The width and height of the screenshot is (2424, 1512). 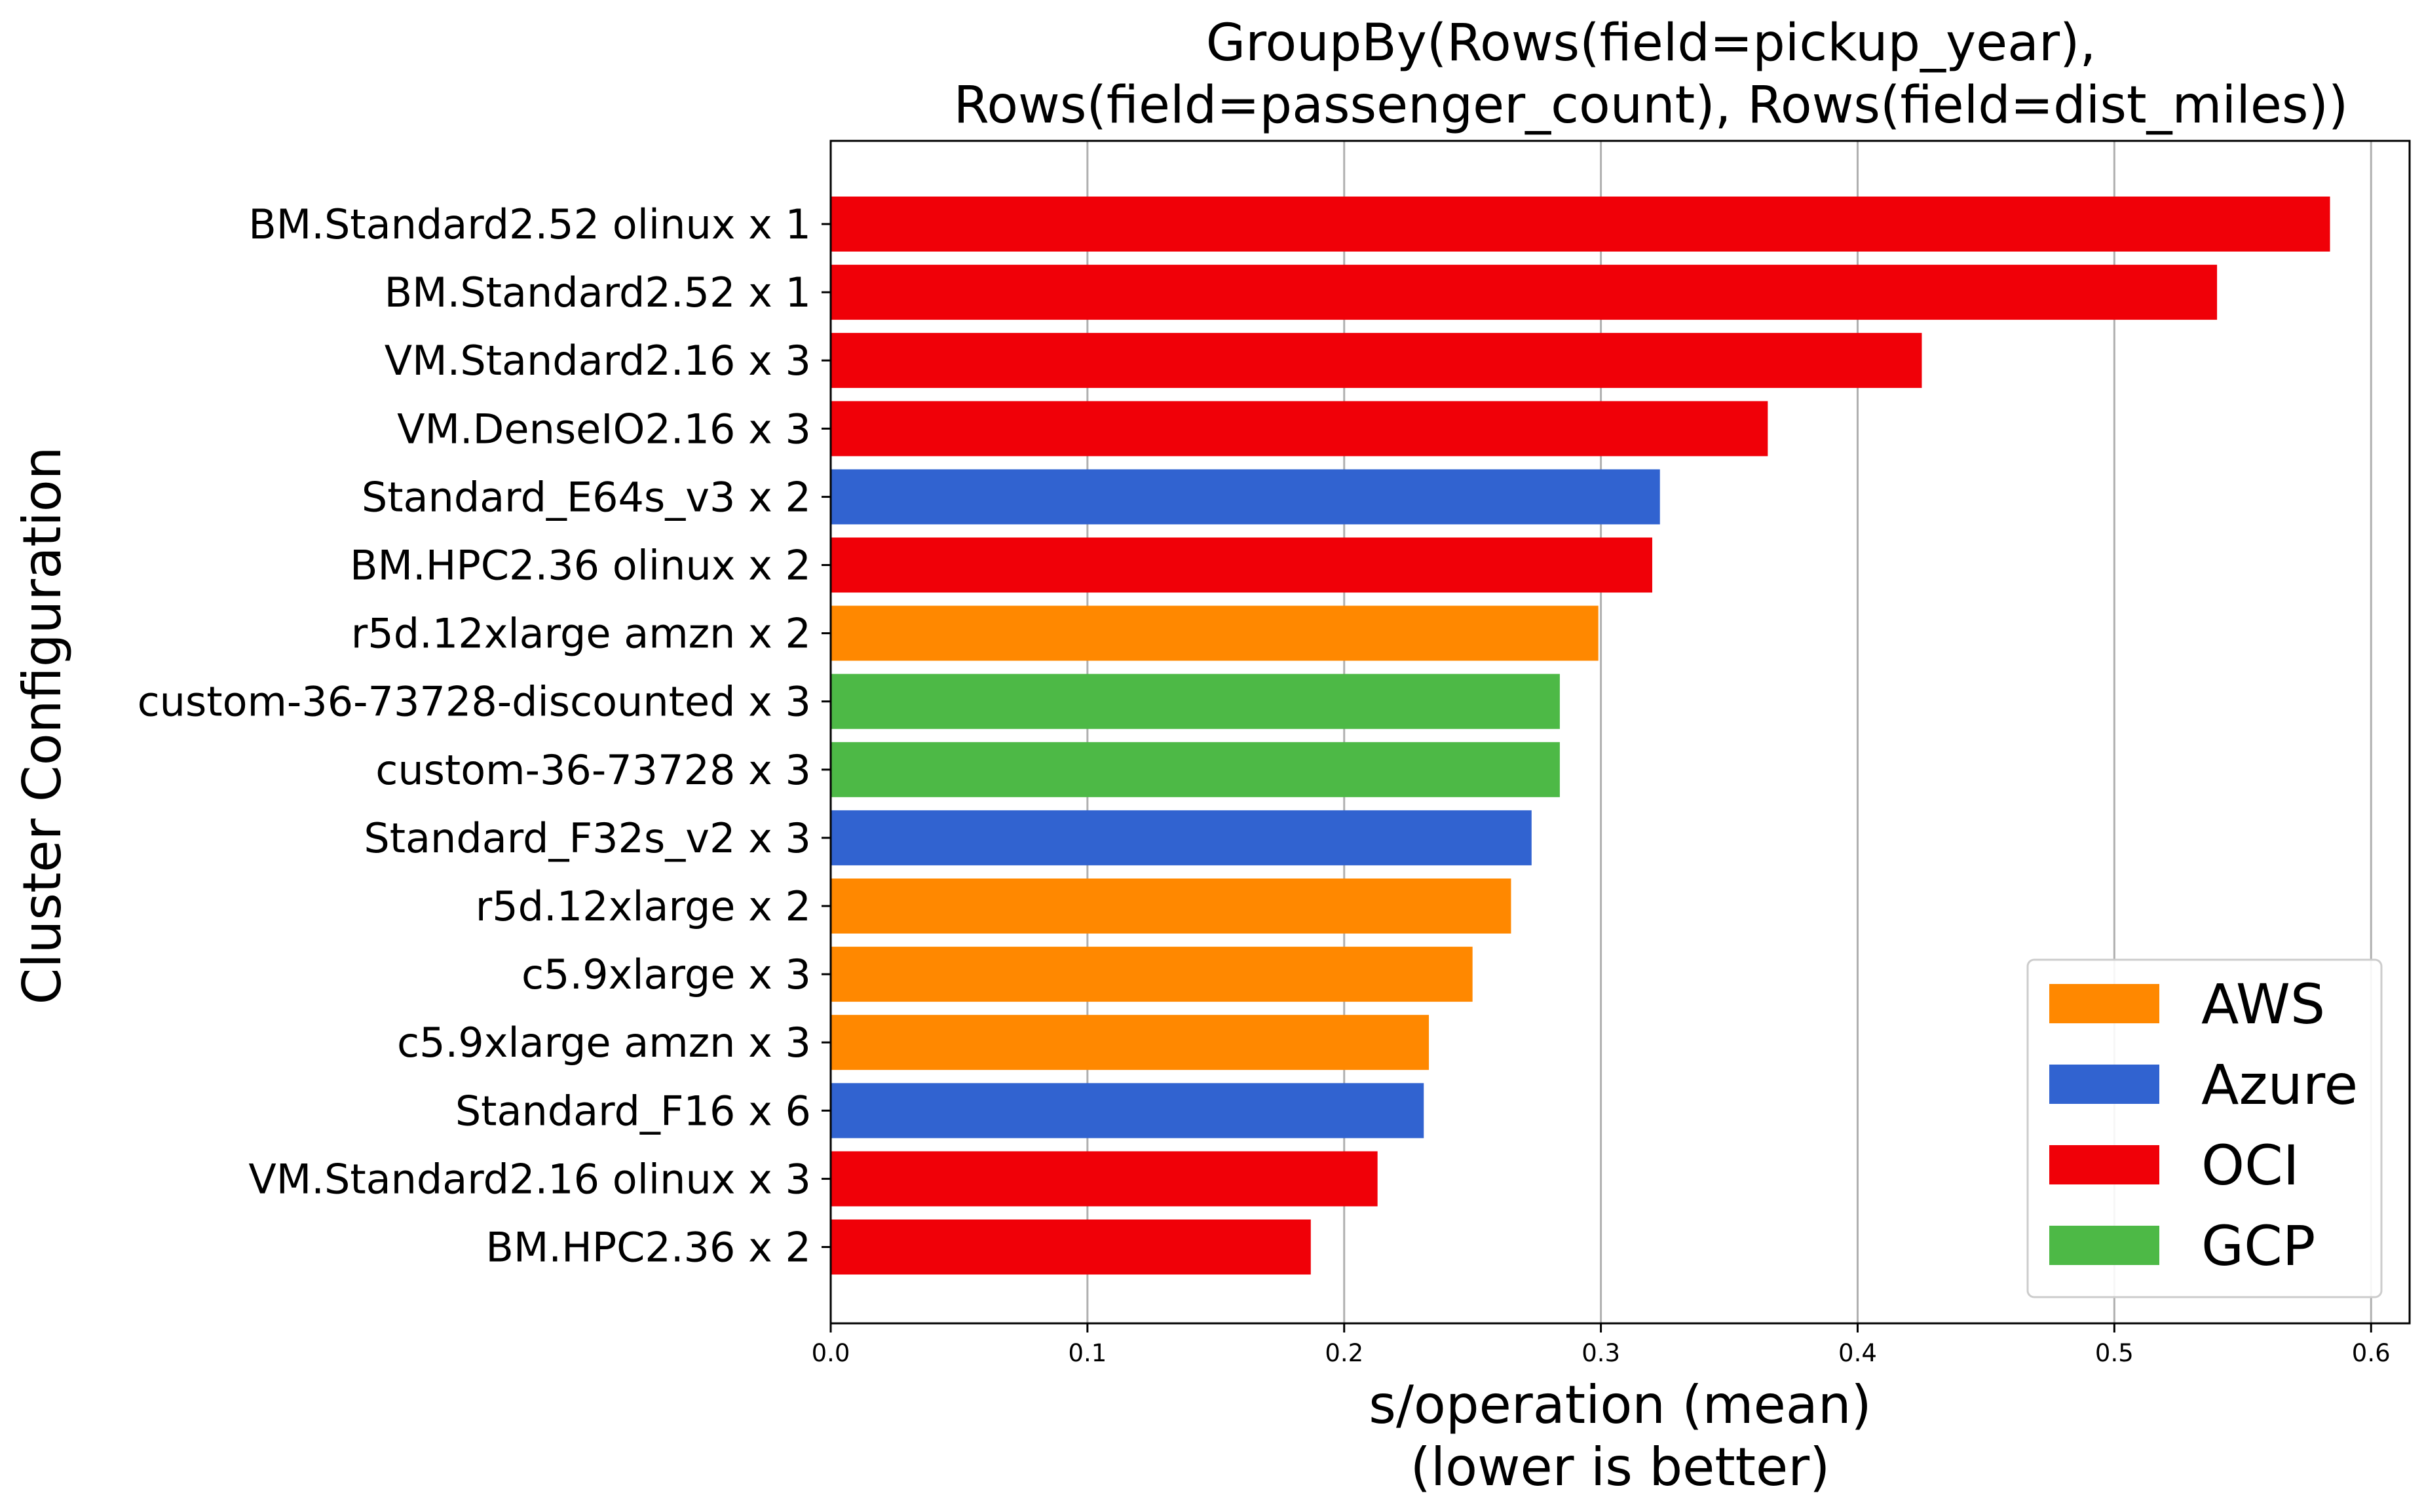 What do you see at coordinates (831, 1353) in the screenshot?
I see `x-tick-label: 0.0` at bounding box center [831, 1353].